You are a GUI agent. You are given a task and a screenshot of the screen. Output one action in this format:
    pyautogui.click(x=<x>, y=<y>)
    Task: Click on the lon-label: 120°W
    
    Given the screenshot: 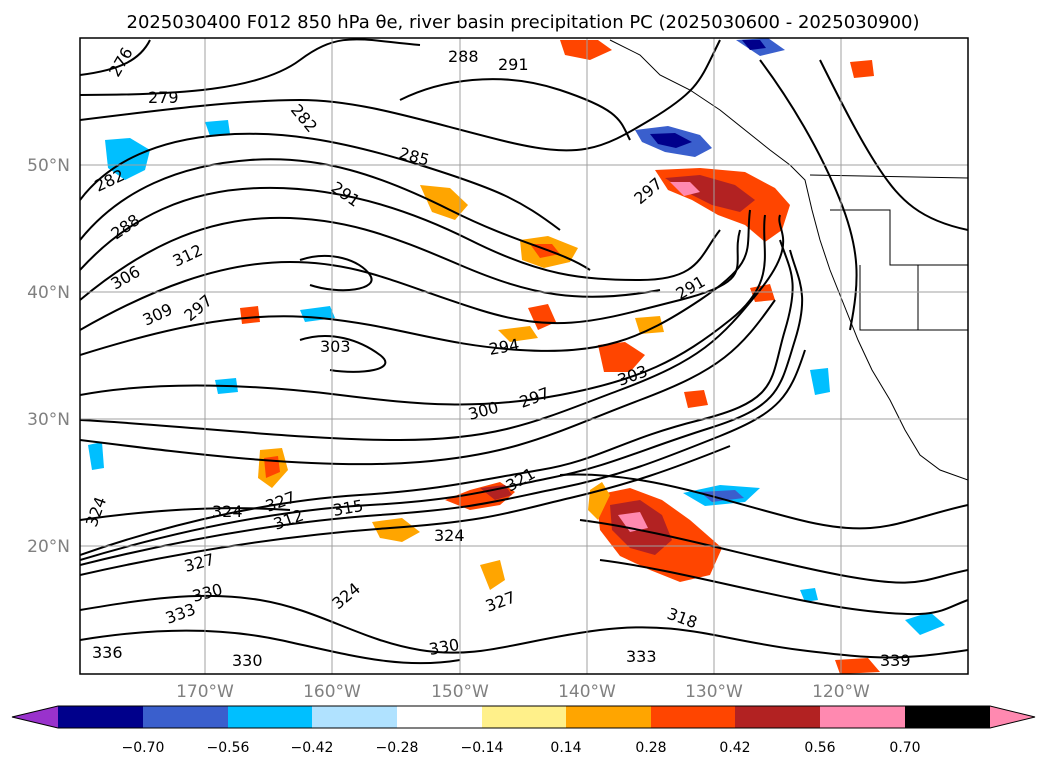 What is the action you would take?
    pyautogui.click(x=841, y=692)
    